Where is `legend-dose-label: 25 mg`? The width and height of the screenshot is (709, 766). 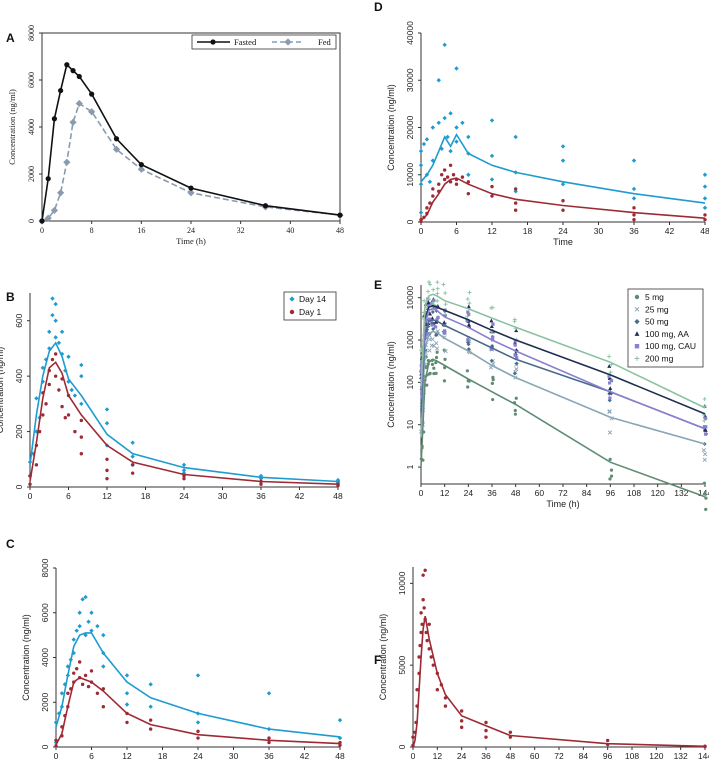
legend-dose-label: 25 mg is located at coordinates (657, 309).